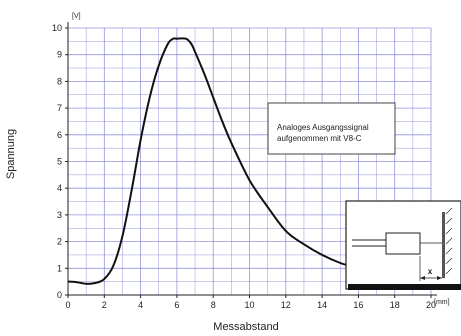  I want to click on y-tick-label: 5, so click(59, 162).